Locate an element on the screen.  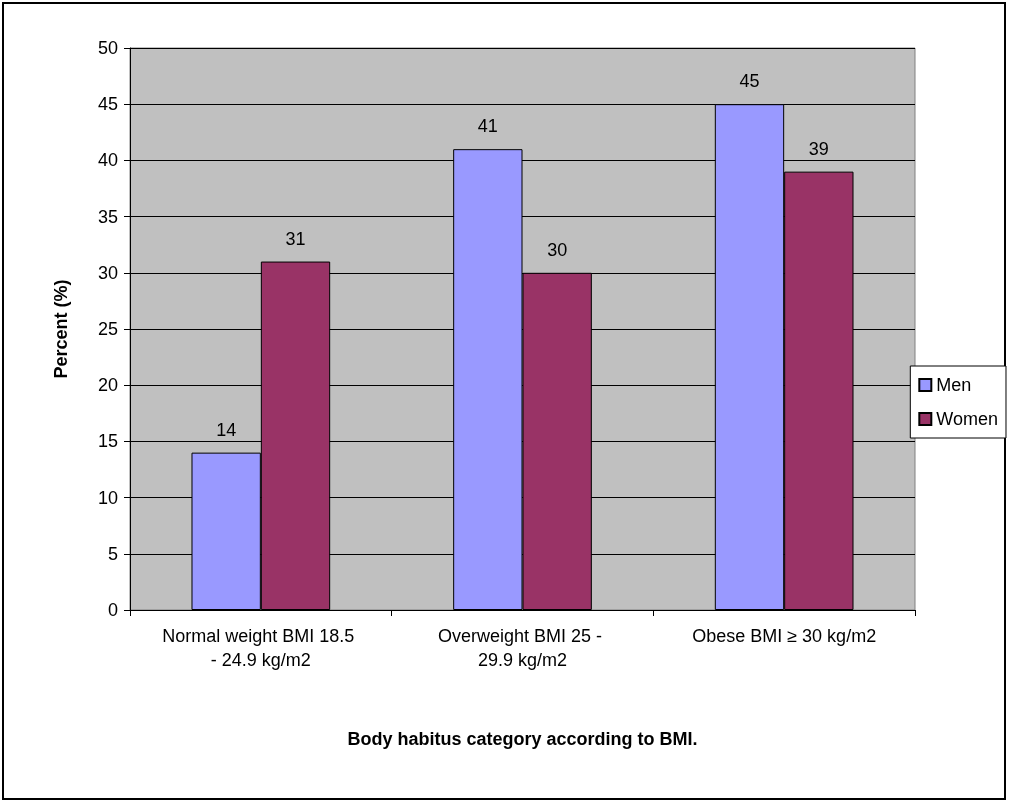
y-tick-label: 45 is located at coordinates (107, 104).